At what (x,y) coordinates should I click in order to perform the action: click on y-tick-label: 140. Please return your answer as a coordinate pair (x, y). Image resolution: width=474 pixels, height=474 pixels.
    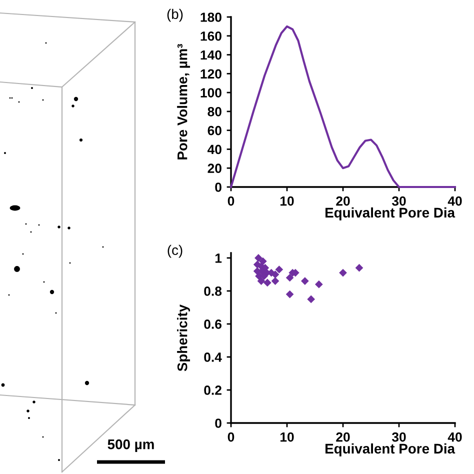
    Looking at the image, I should click on (211, 55).